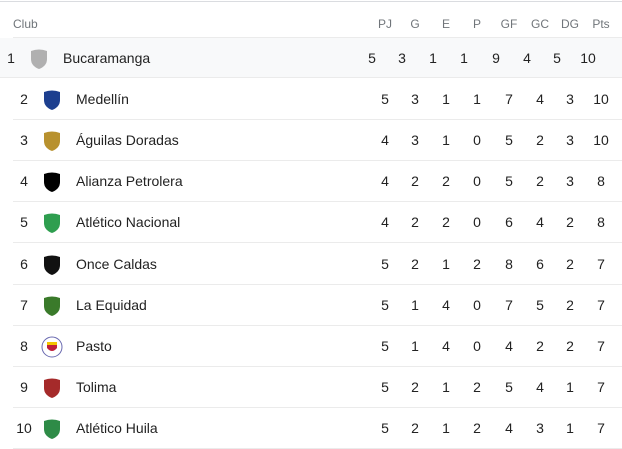  What do you see at coordinates (127, 140) in the screenshot?
I see `club-name: Águilas Doradas` at bounding box center [127, 140].